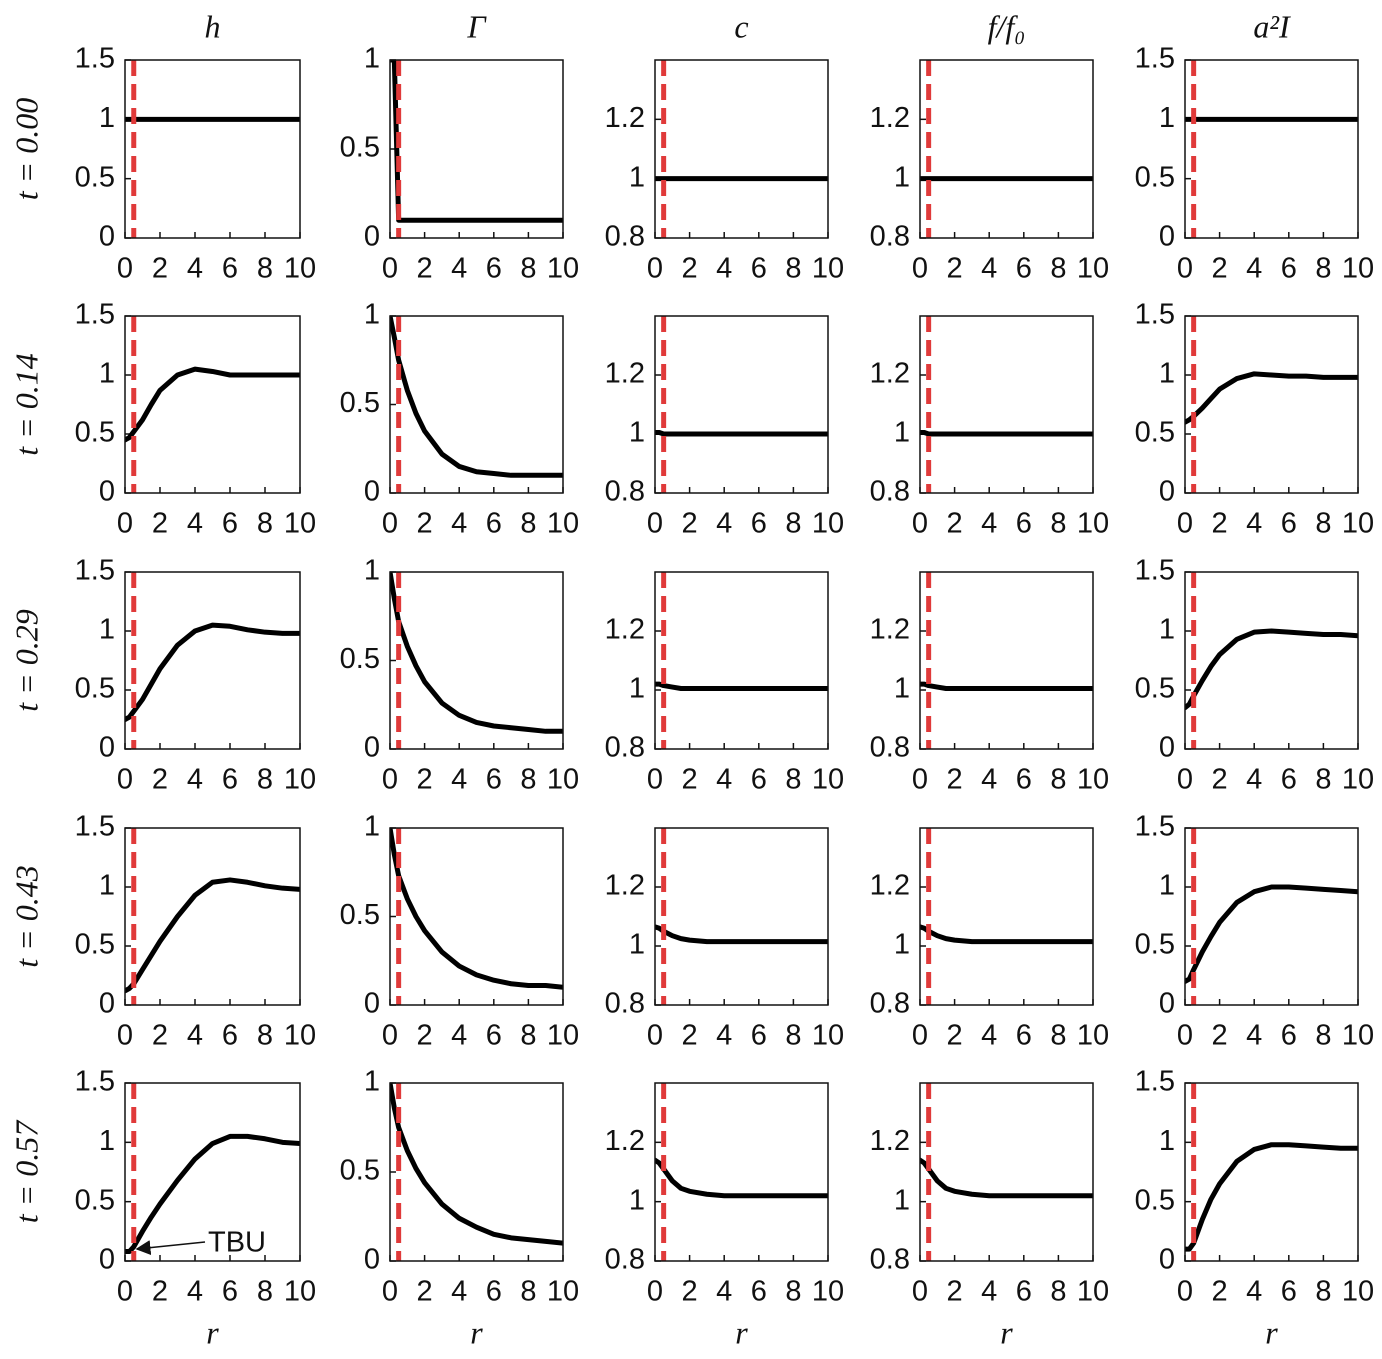 The height and width of the screenshot is (1359, 1382). I want to click on annotation-arrow, so click(170, 1248).